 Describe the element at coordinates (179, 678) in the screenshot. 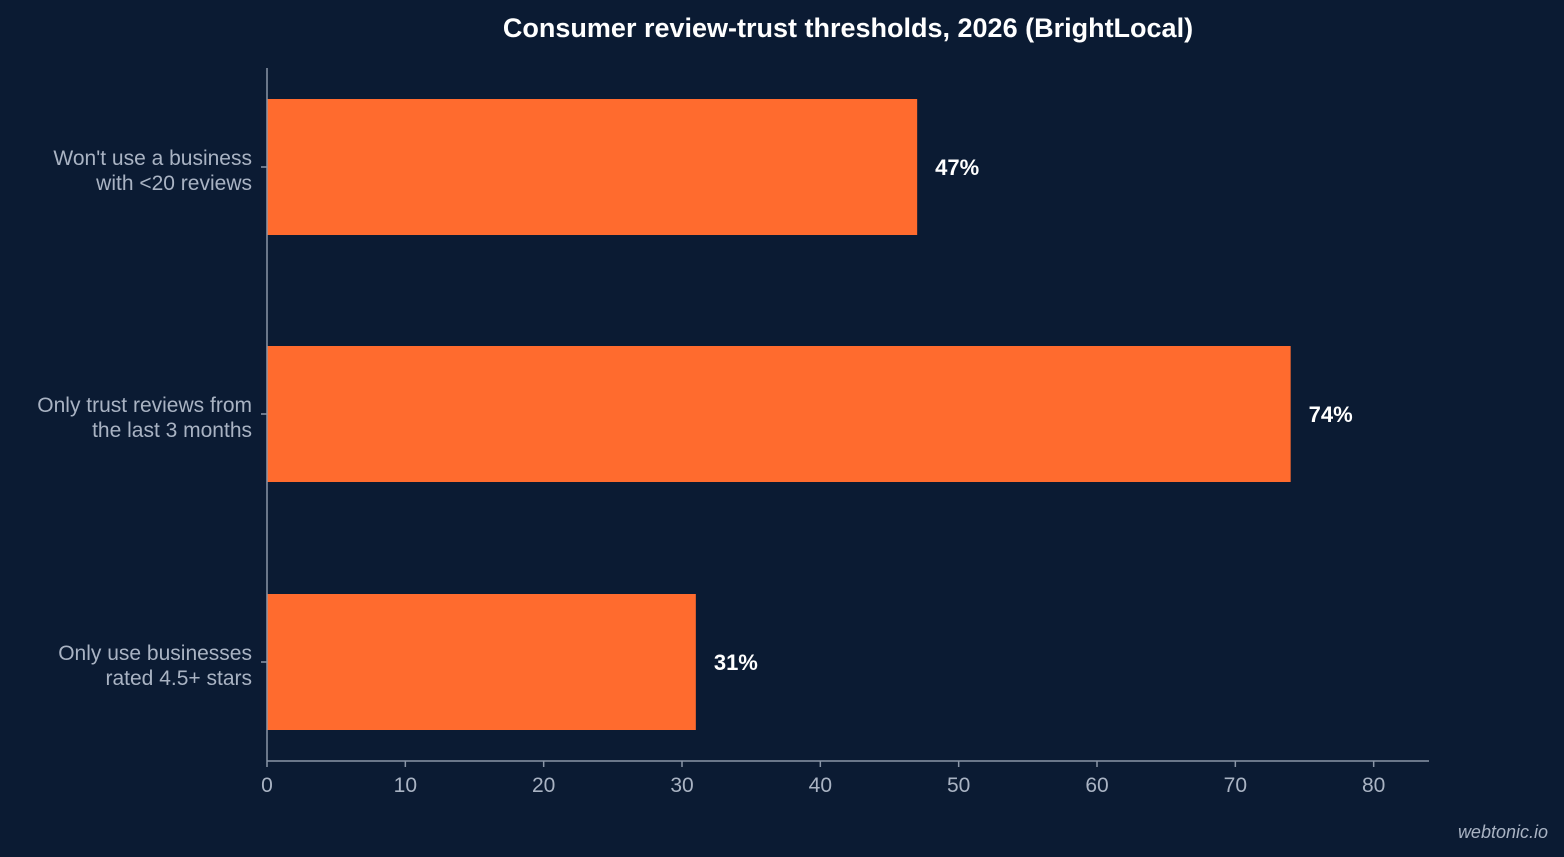

I see `category-label-2-line-1: rated 4.5+ stars` at that location.